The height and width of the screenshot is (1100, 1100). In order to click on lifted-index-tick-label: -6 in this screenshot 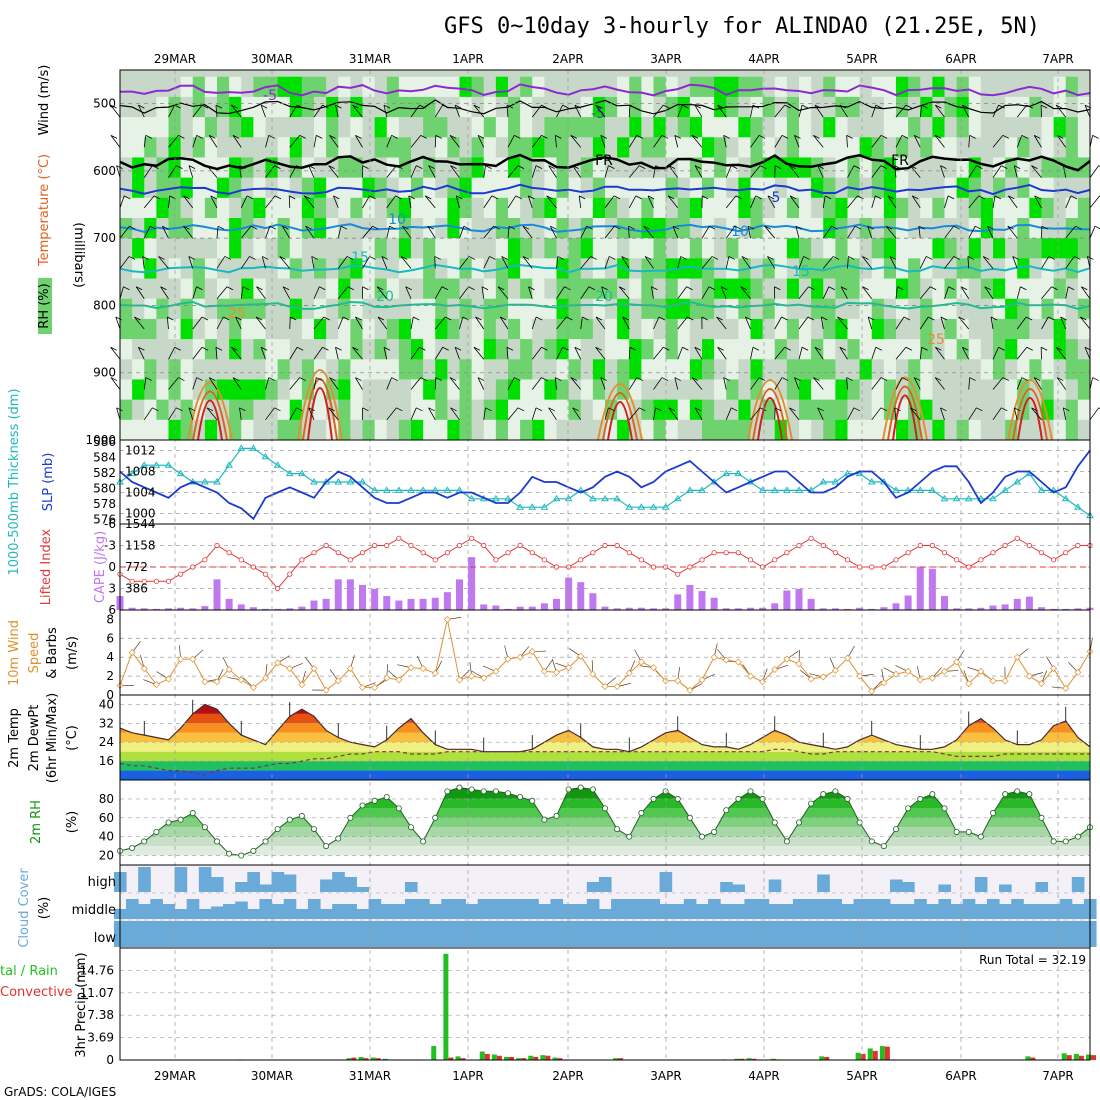, I will do `click(110, 524)`.